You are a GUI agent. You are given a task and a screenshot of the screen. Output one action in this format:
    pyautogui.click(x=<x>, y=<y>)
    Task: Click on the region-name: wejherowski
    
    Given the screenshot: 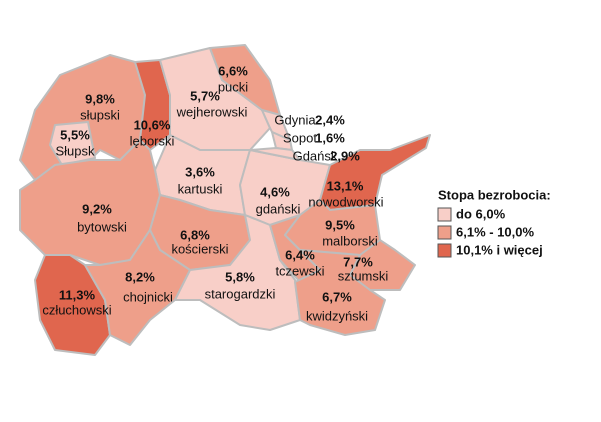 What is the action you would take?
    pyautogui.click(x=212, y=111)
    